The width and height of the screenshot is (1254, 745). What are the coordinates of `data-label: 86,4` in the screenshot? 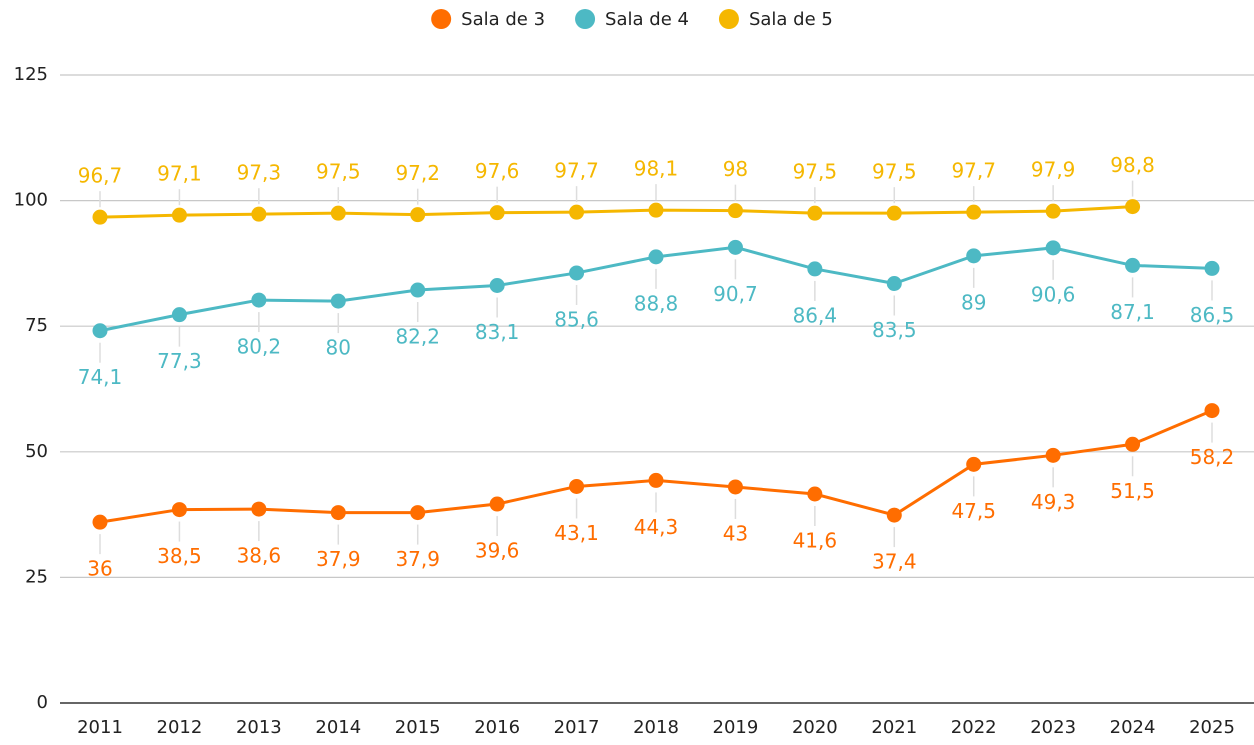 It's located at (815, 315).